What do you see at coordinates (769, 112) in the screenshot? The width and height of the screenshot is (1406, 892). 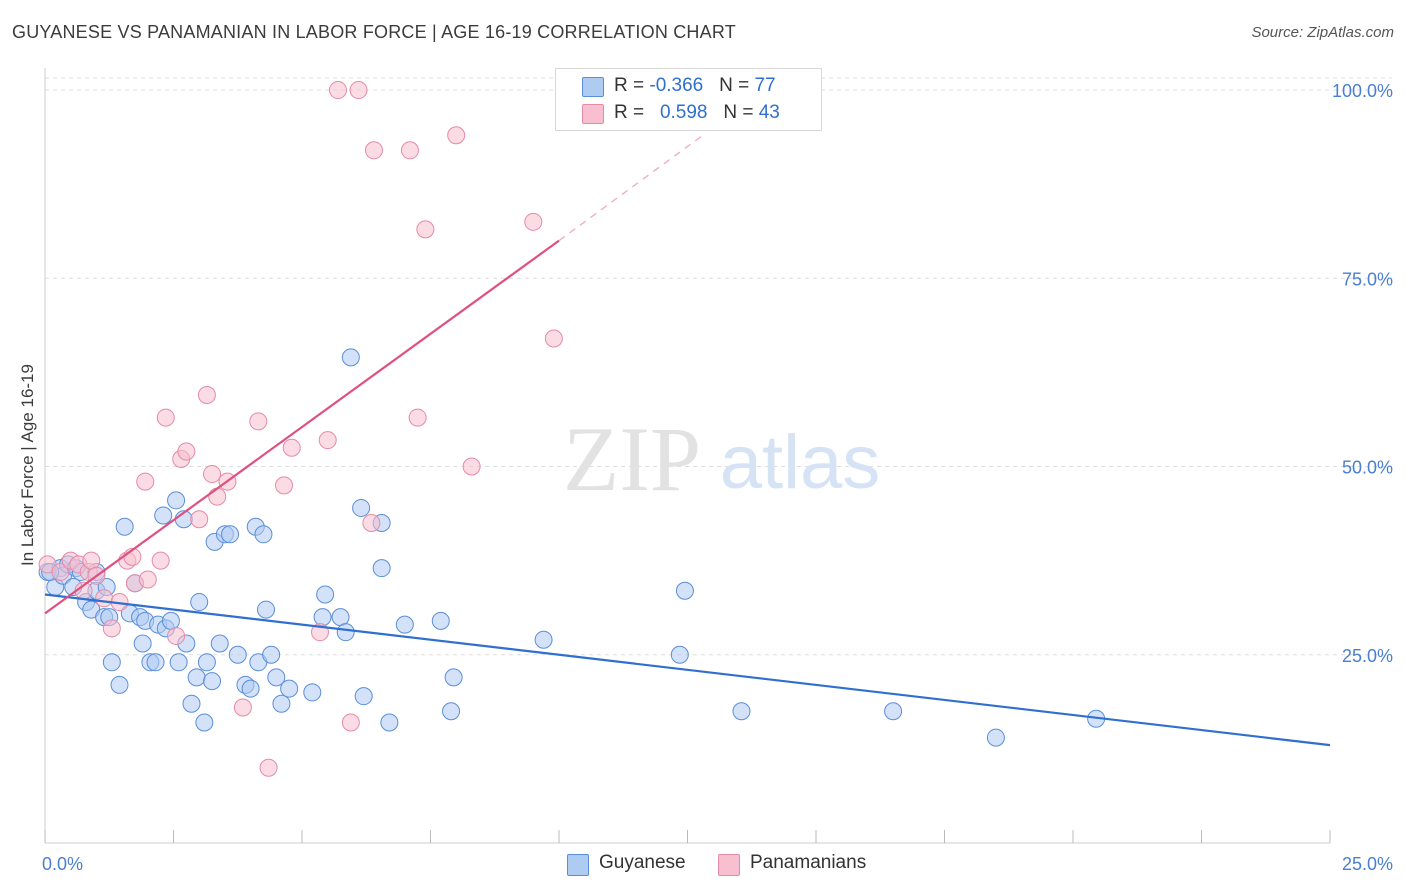 I see `n-value: 43` at bounding box center [769, 112].